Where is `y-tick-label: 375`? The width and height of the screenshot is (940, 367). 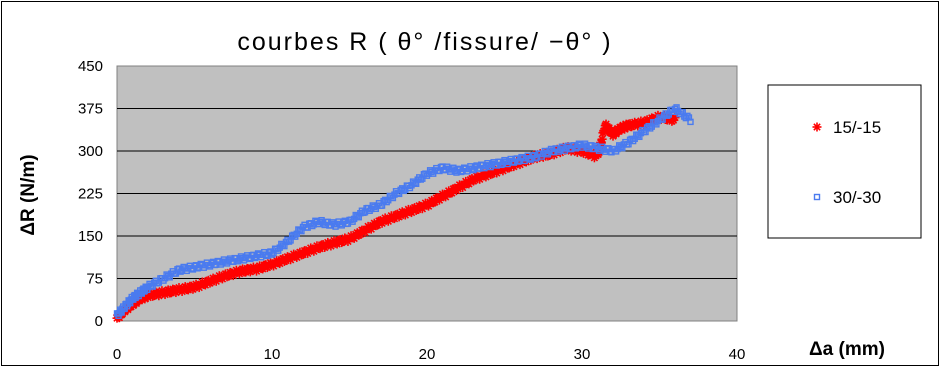
y-tick-label: 375 is located at coordinates (90, 109).